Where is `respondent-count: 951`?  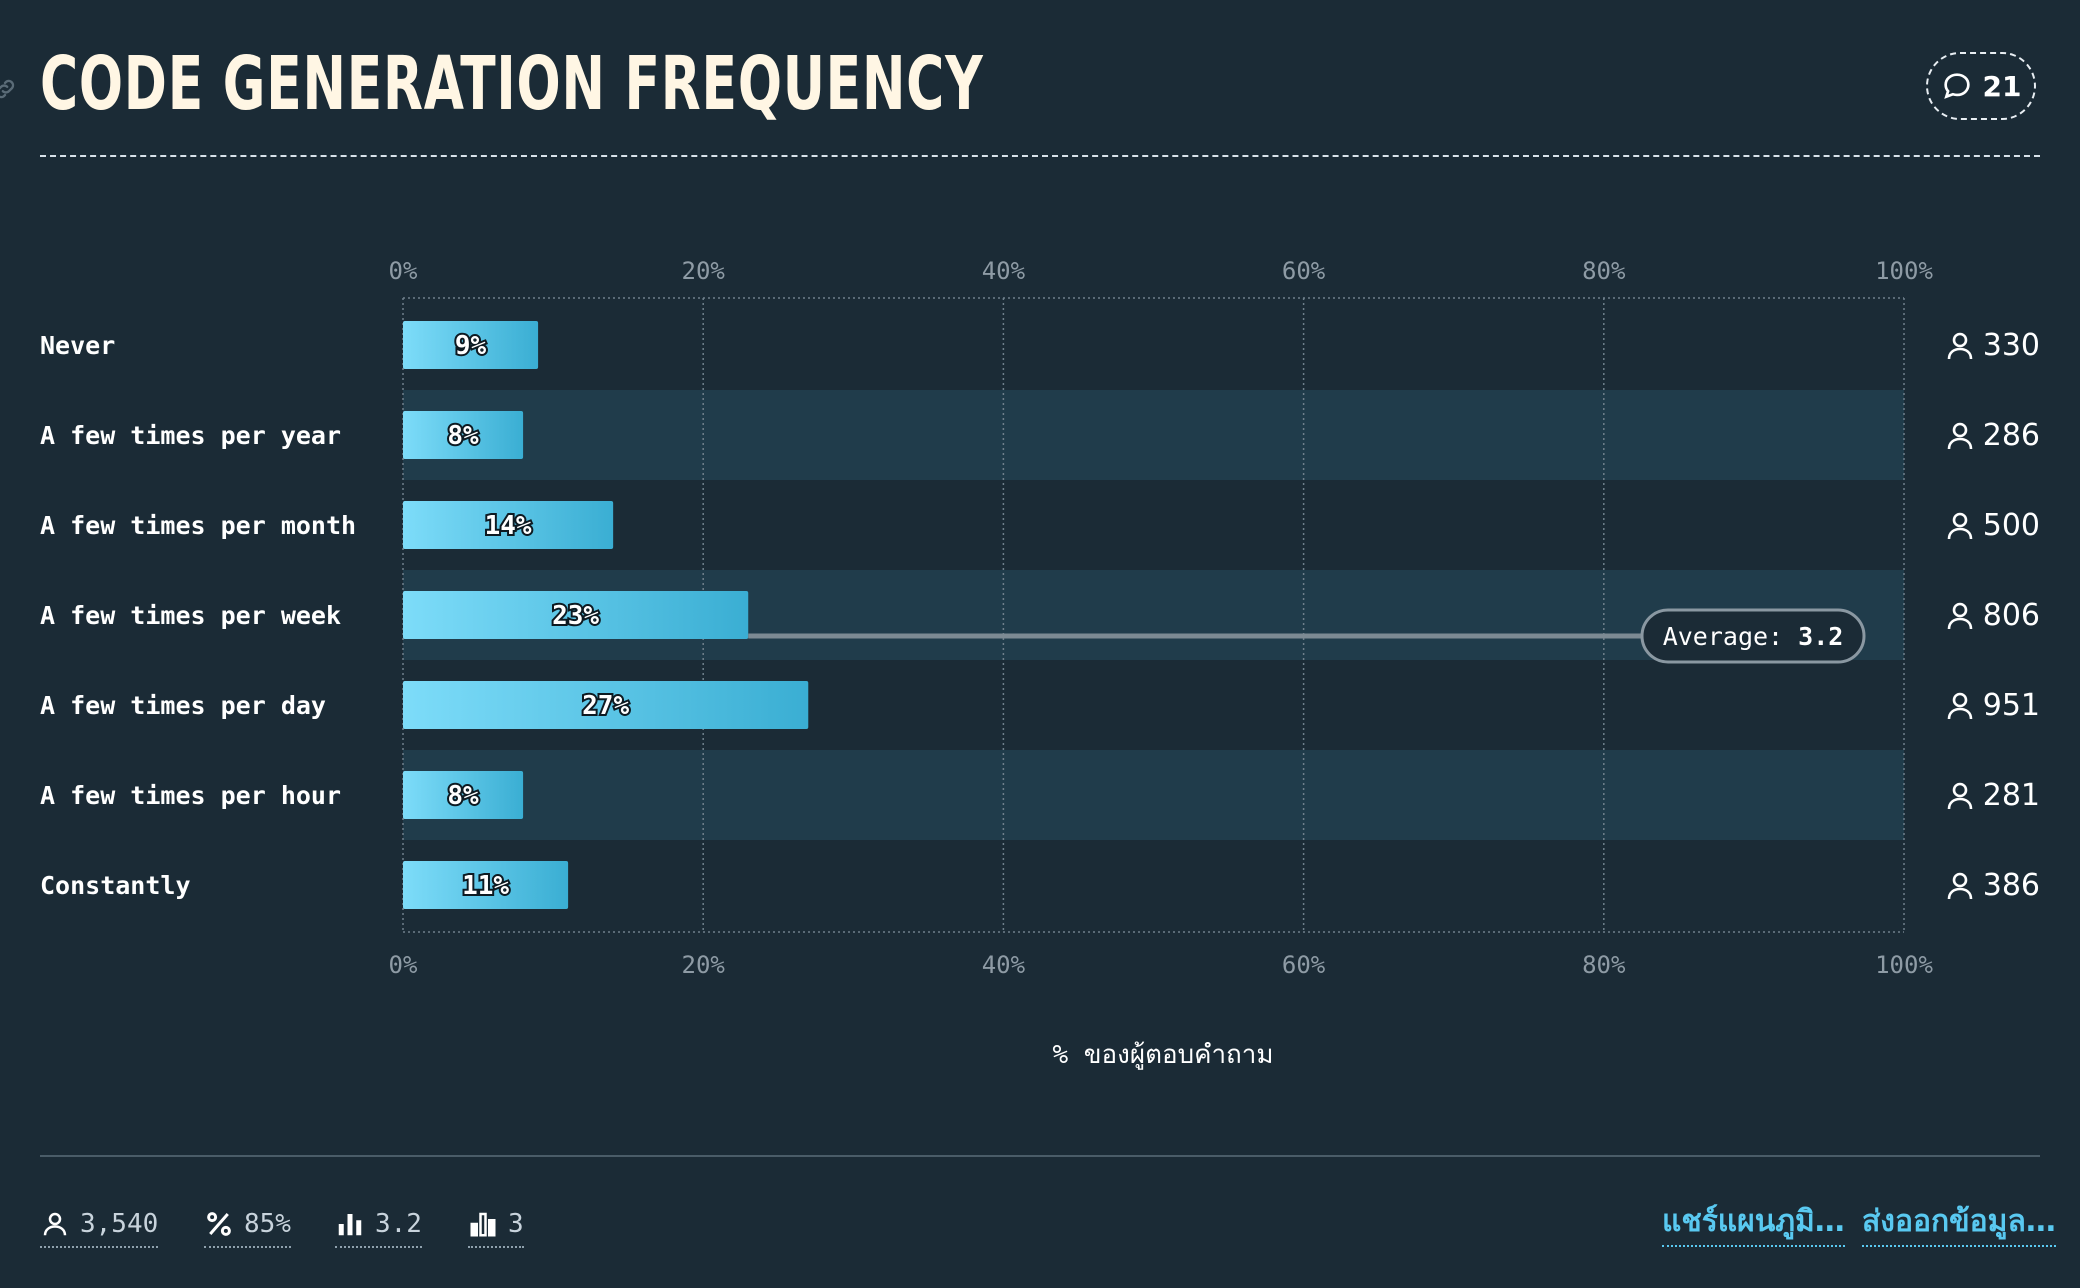
respondent-count: 951 is located at coordinates (2011, 705).